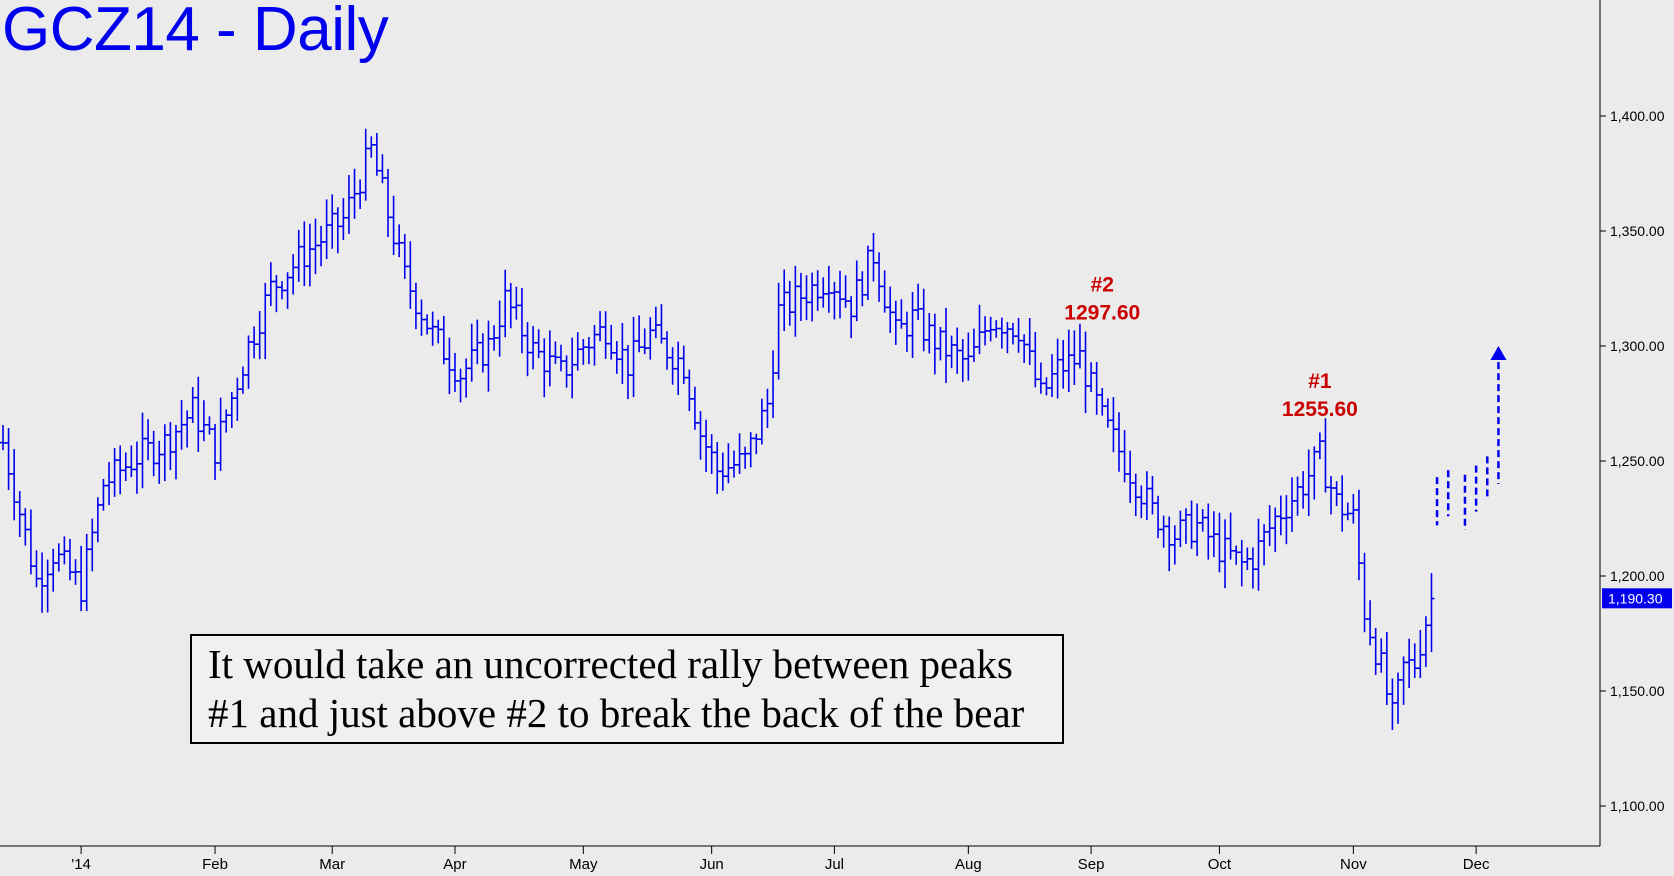  What do you see at coordinates (1637, 576) in the screenshot?
I see `y-tick-label: 1,200.00` at bounding box center [1637, 576].